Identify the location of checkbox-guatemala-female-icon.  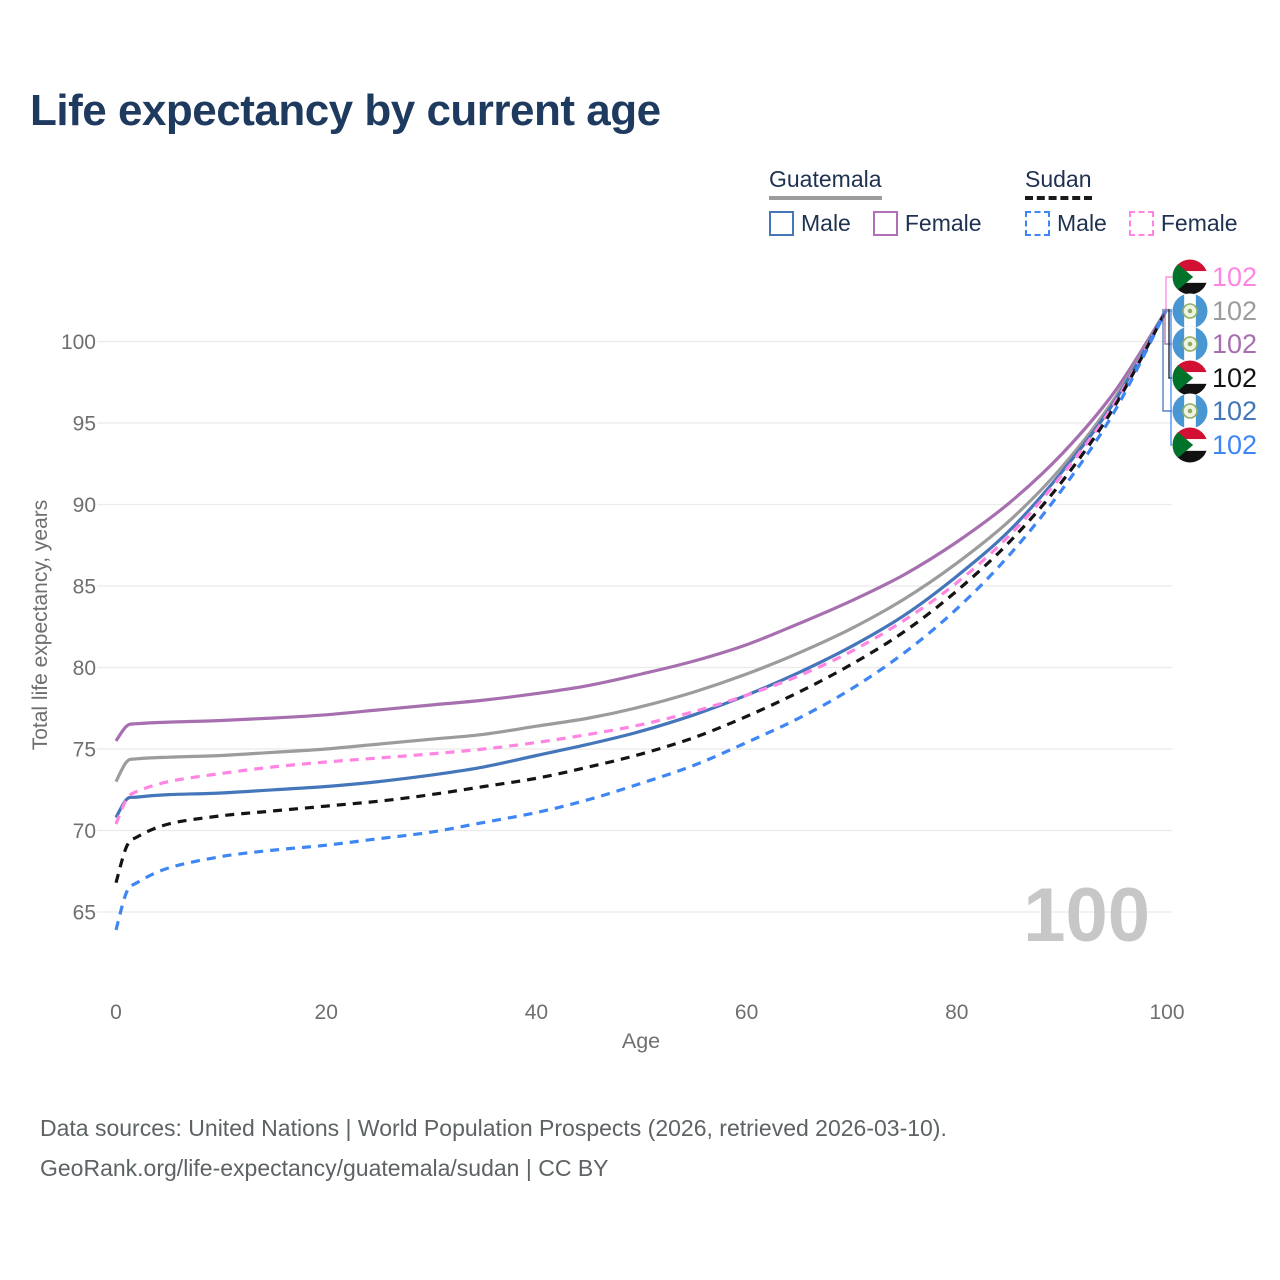
(885, 223).